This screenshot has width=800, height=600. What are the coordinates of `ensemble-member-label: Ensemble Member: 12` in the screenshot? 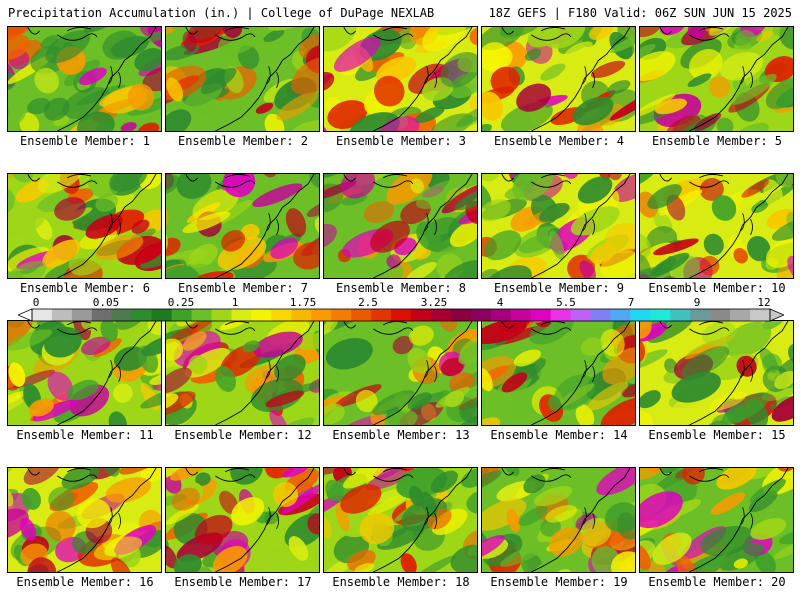 It's located at (243, 435).